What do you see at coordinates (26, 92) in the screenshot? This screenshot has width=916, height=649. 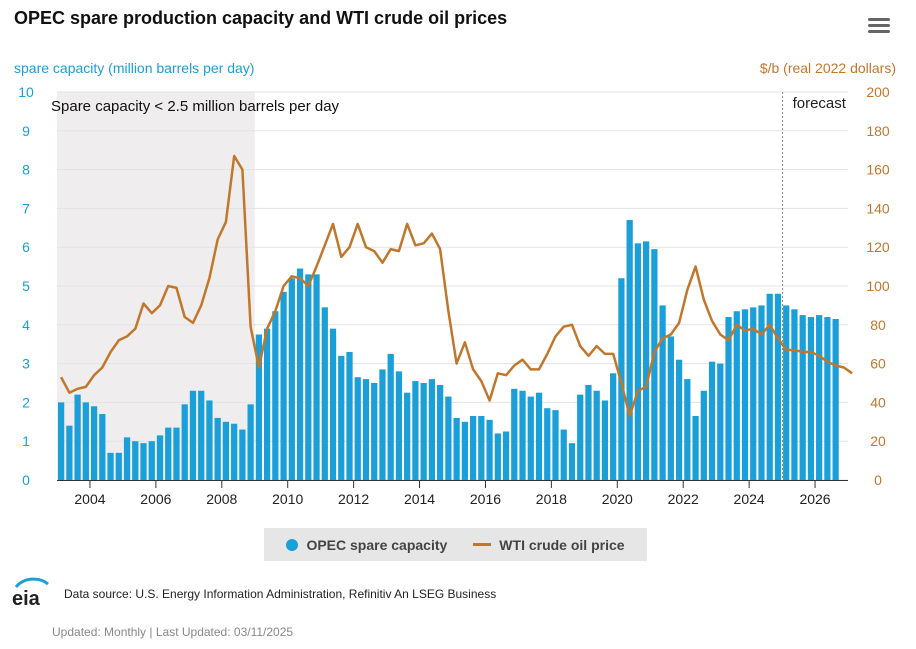 I see `left-tick-label: 10` at bounding box center [26, 92].